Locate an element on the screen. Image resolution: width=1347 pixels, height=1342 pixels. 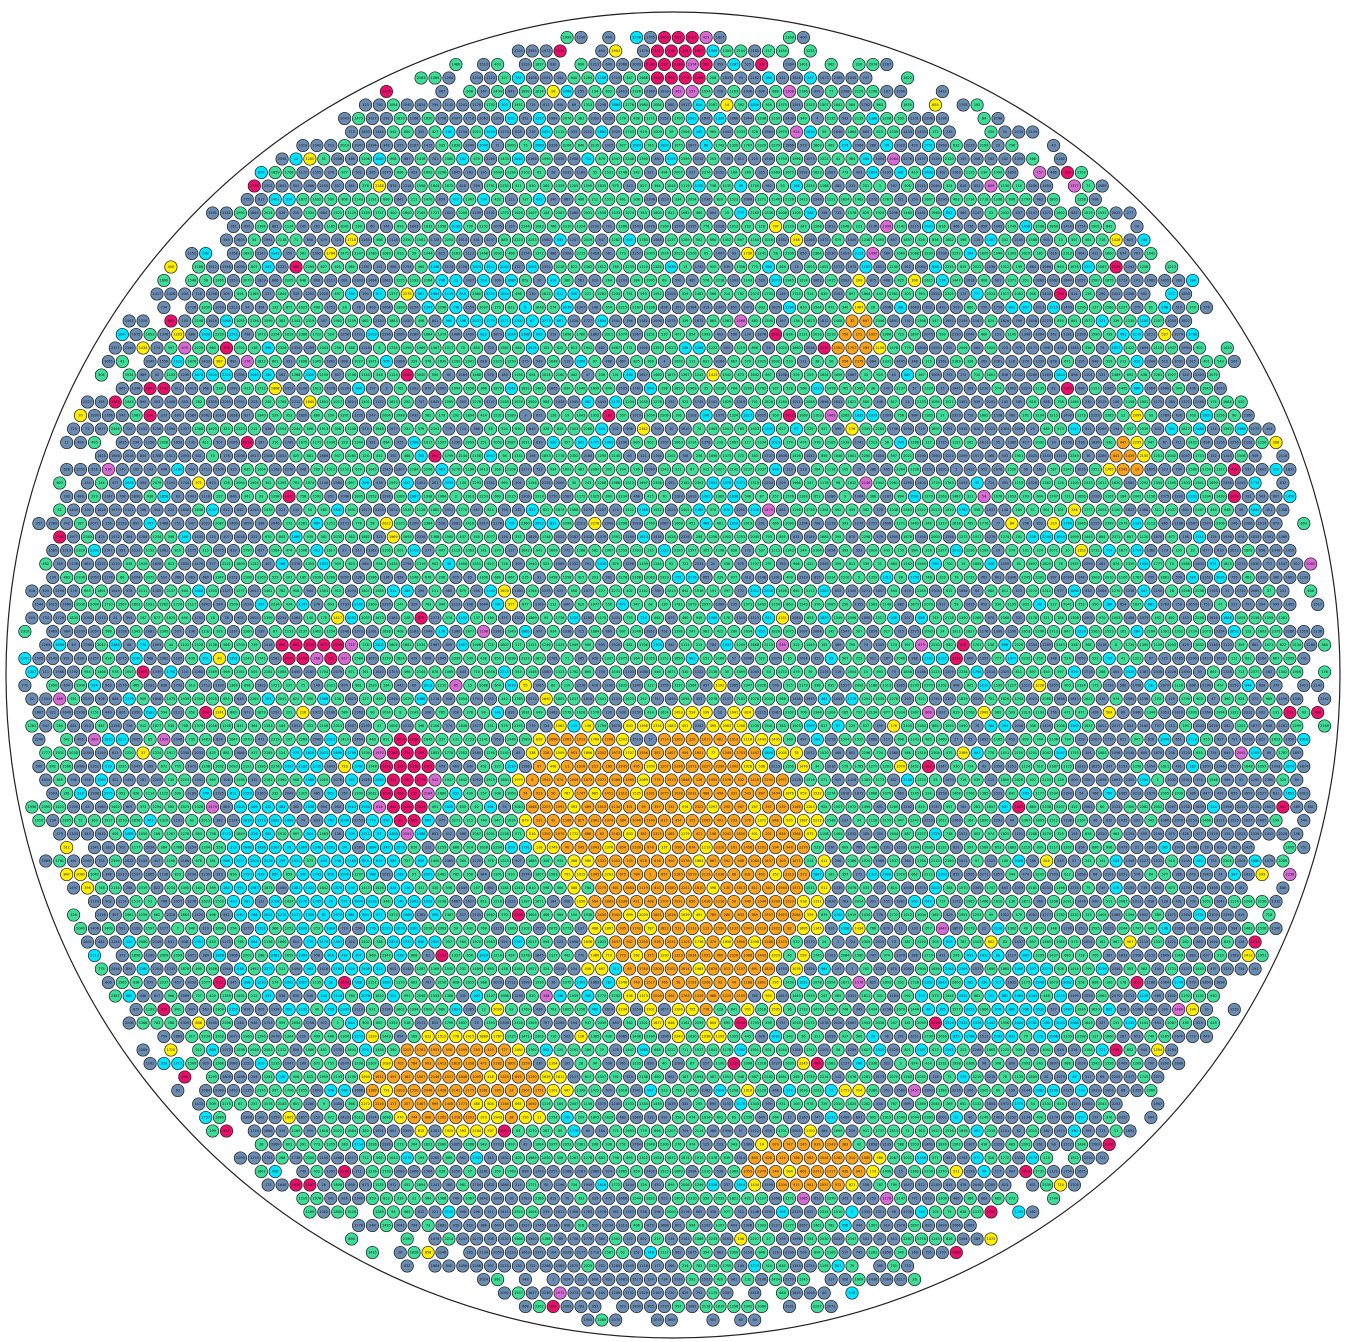
grid-node: 1365 is located at coordinates (219, 280).